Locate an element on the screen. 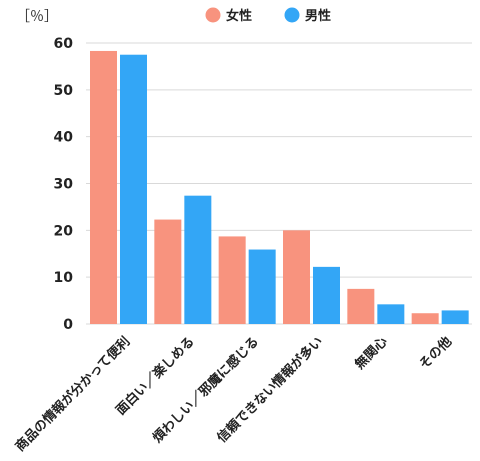  x-category-label: その他 is located at coordinates (435, 353).